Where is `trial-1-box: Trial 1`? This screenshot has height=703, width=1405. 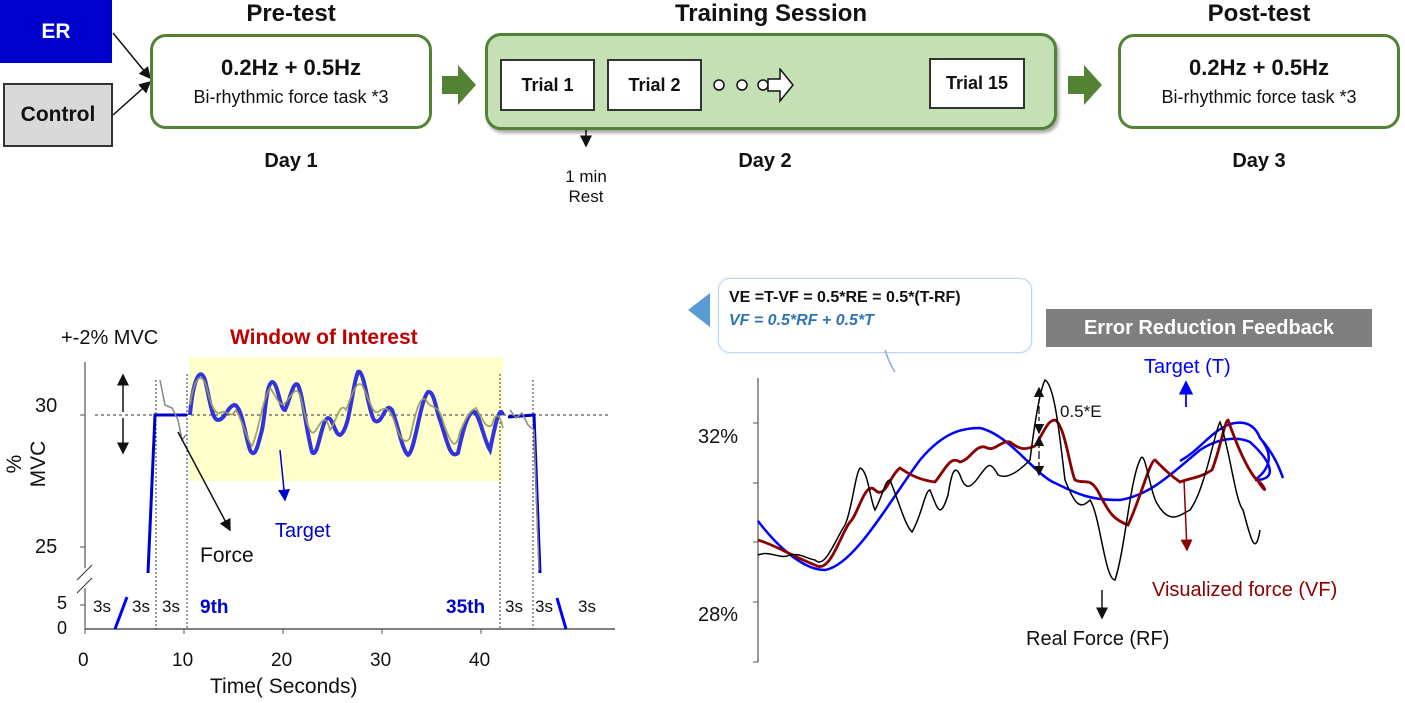 trial-1-box: Trial 1 is located at coordinates (547, 85).